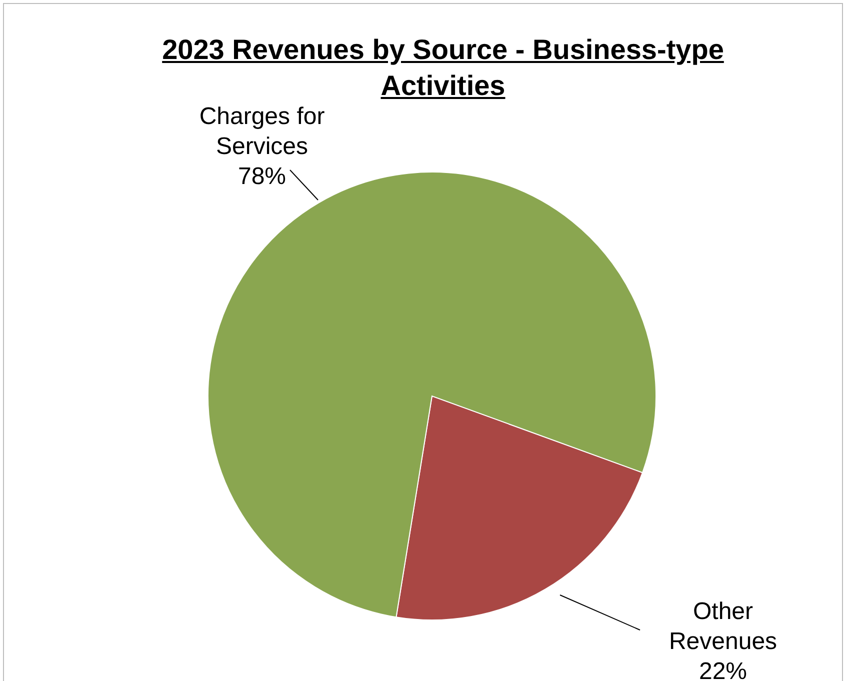  Describe the element at coordinates (262, 176) in the screenshot. I see `data-label: 78%` at that location.